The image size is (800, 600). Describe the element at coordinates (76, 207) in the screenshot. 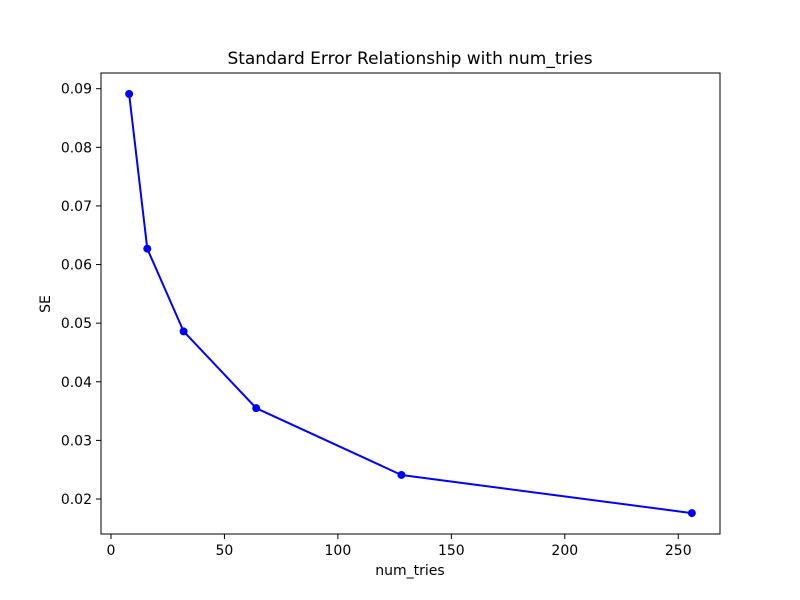

I see `y-tick-label: 0.07` at that location.